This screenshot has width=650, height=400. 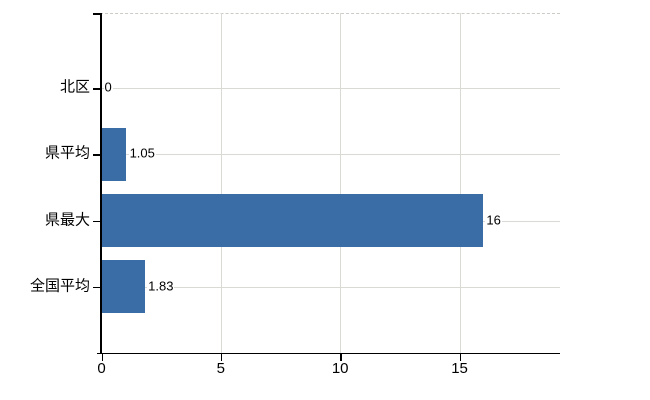 I want to click on x-tick-label: 15, so click(x=459, y=368).